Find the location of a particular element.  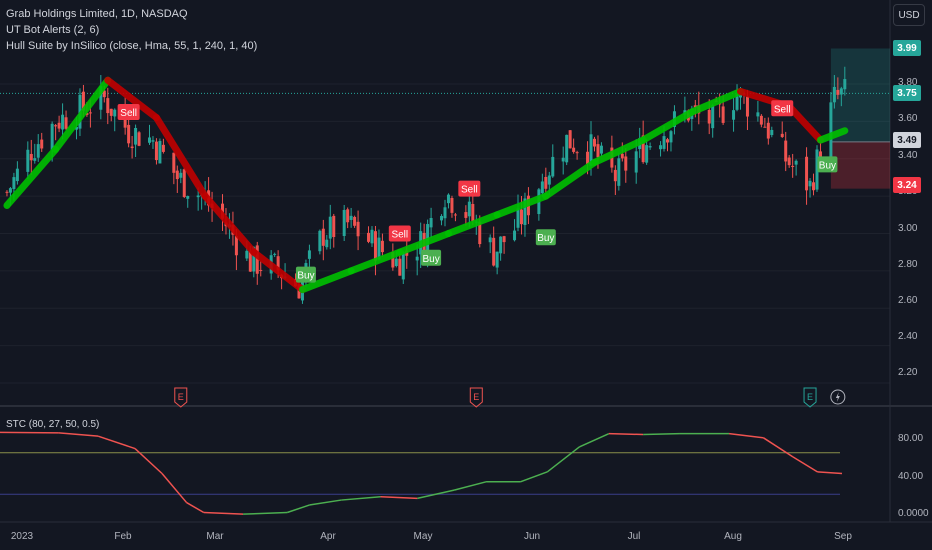

sell-signal: Sell is located at coordinates (782, 108).